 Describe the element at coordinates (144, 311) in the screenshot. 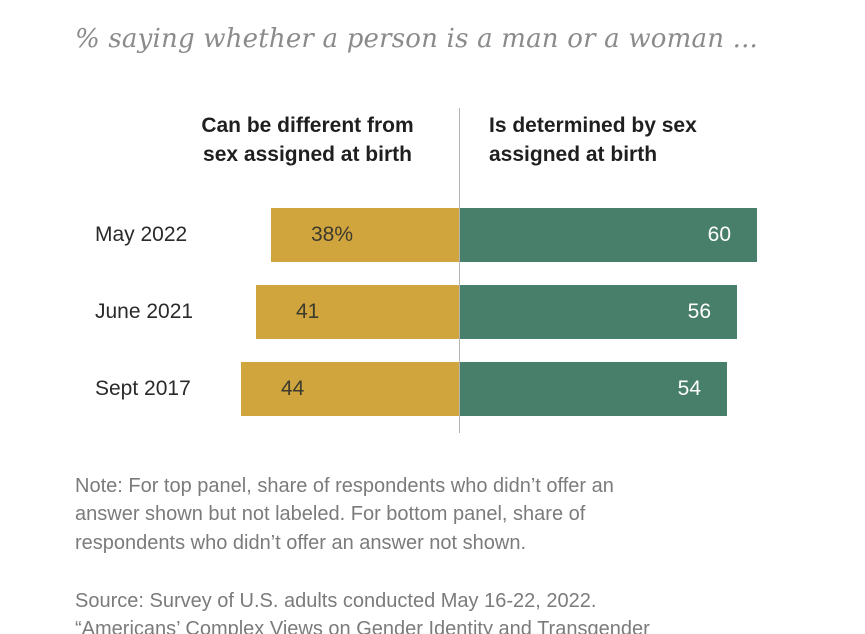

I see `category-label-june-2021: June 2021` at that location.